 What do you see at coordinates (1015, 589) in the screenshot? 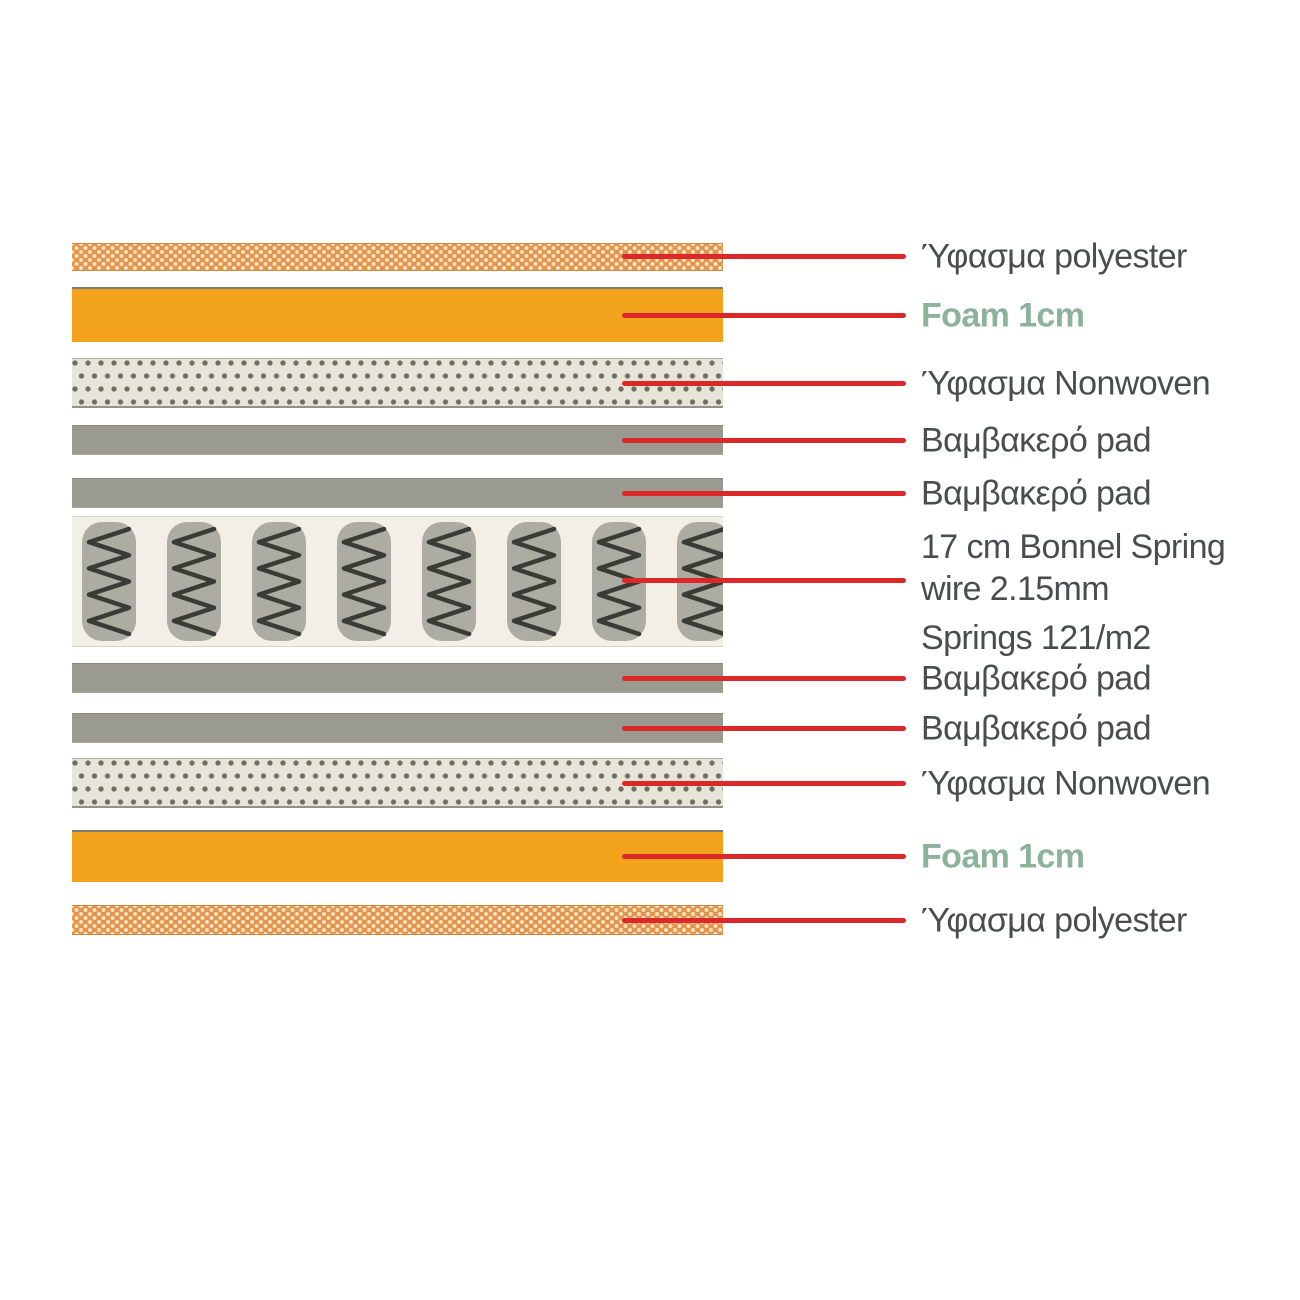
I see `spring-label-line-2: wire 2.15mm` at bounding box center [1015, 589].